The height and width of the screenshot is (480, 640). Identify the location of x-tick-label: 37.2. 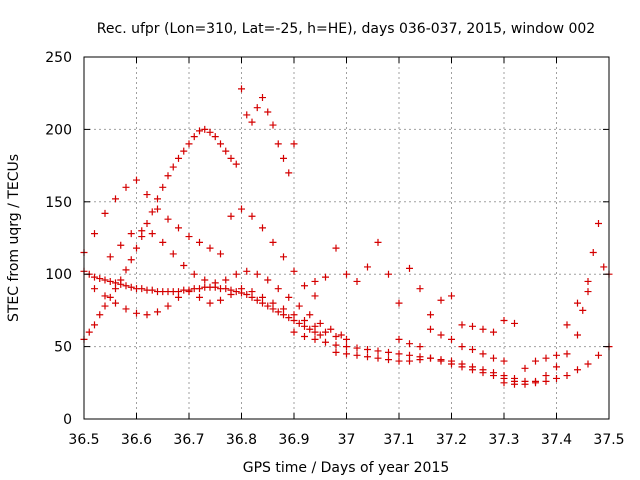
(451, 440).